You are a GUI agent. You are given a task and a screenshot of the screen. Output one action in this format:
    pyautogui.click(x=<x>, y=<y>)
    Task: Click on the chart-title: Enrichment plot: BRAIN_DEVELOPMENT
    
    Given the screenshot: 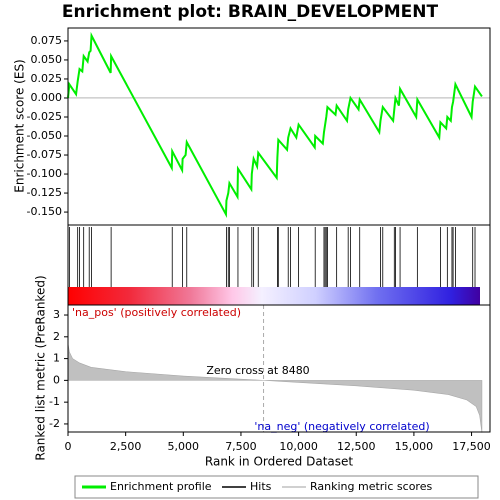 What is the action you would take?
    pyautogui.click(x=250, y=12)
    